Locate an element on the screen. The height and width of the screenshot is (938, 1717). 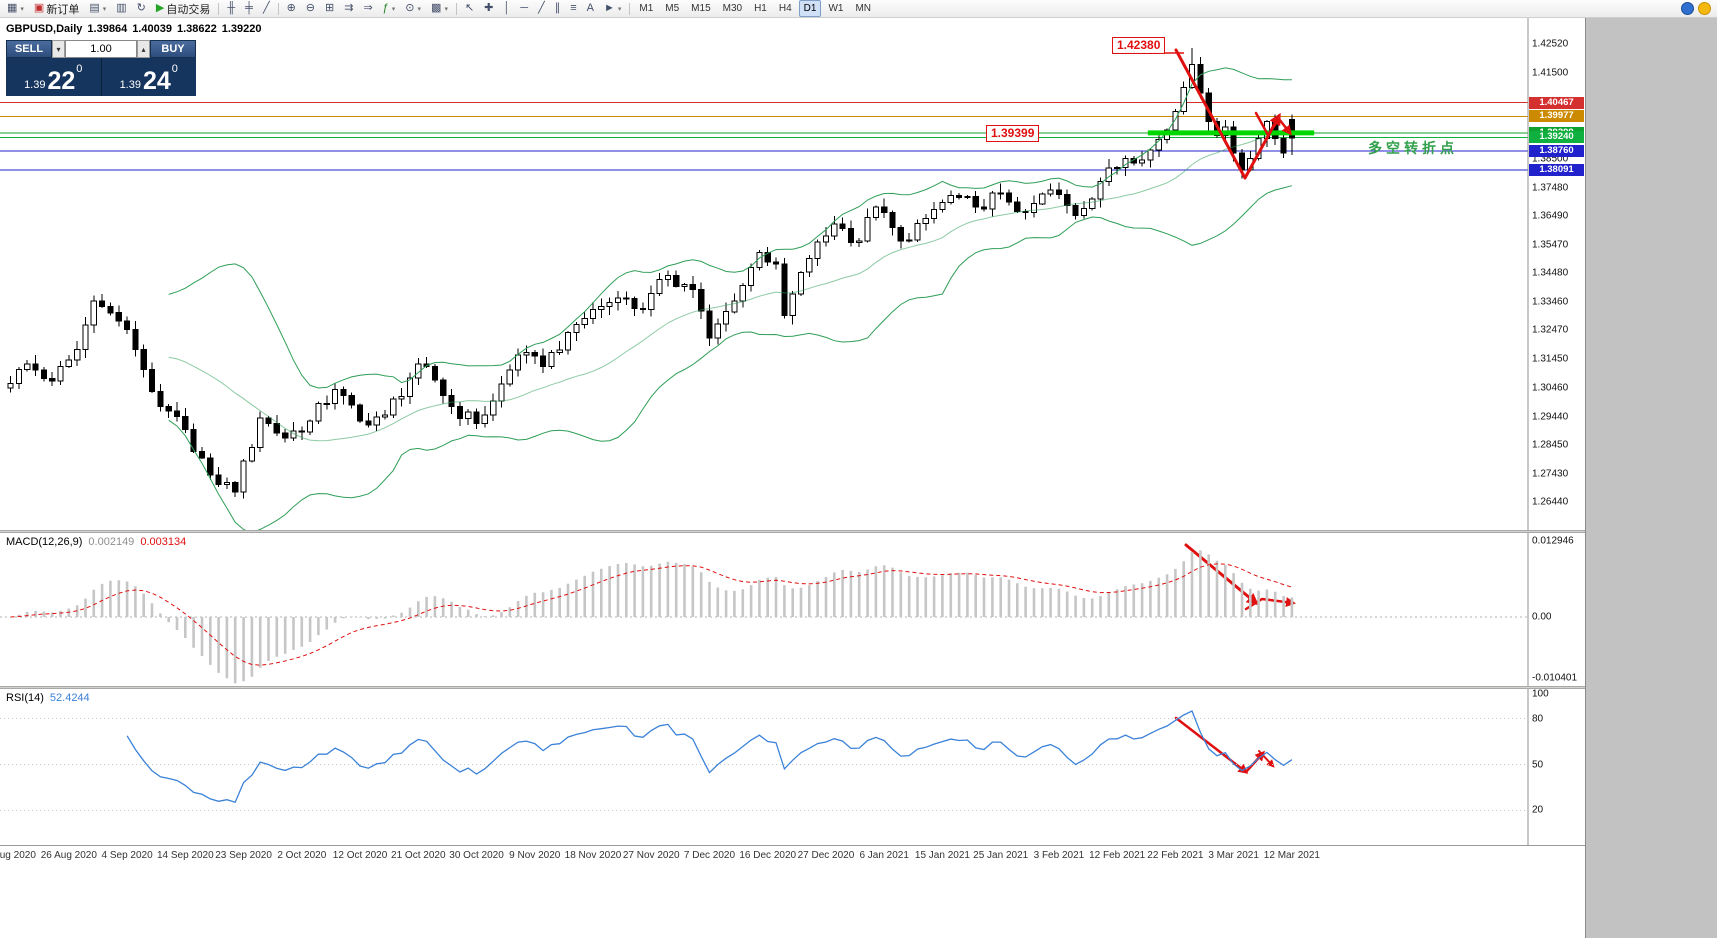
bar-chart-icon: ╫ is located at coordinates (231, 8).